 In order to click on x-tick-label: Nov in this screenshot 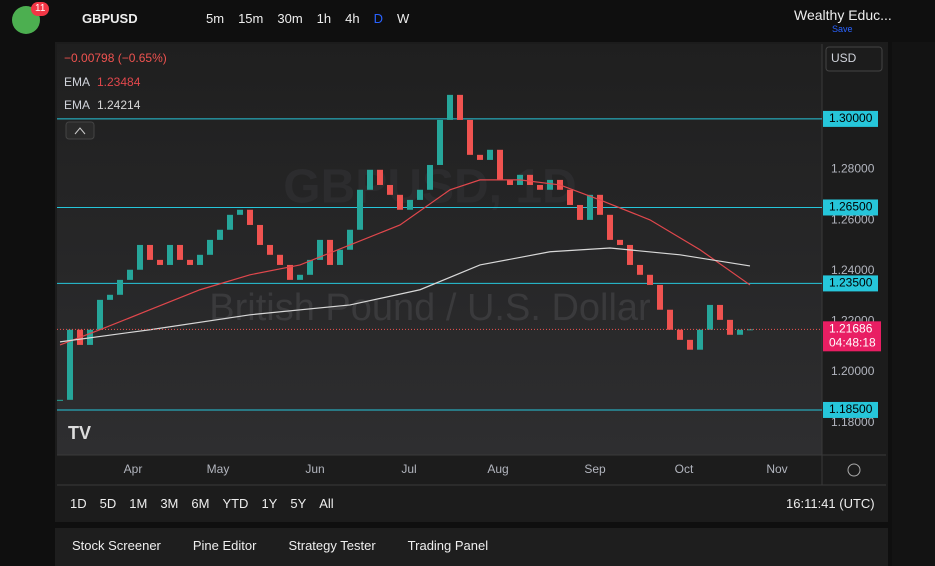, I will do `click(776, 469)`.